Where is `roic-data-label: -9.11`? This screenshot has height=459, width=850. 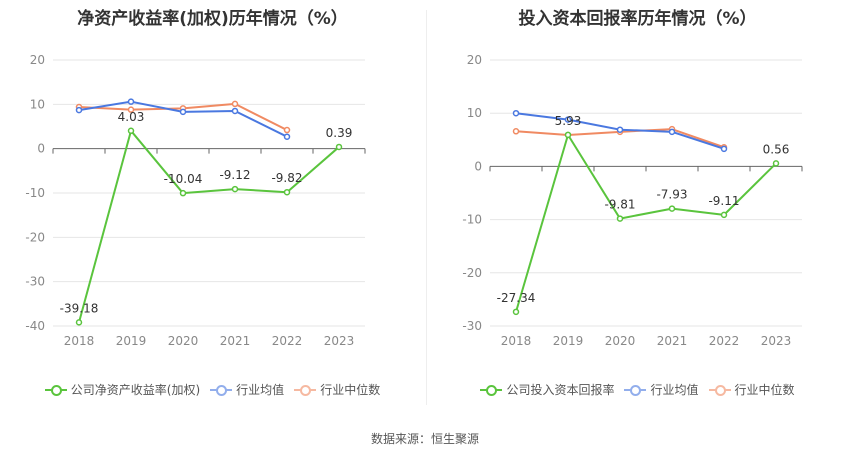 roic-data-label: -9.11 is located at coordinates (723, 201).